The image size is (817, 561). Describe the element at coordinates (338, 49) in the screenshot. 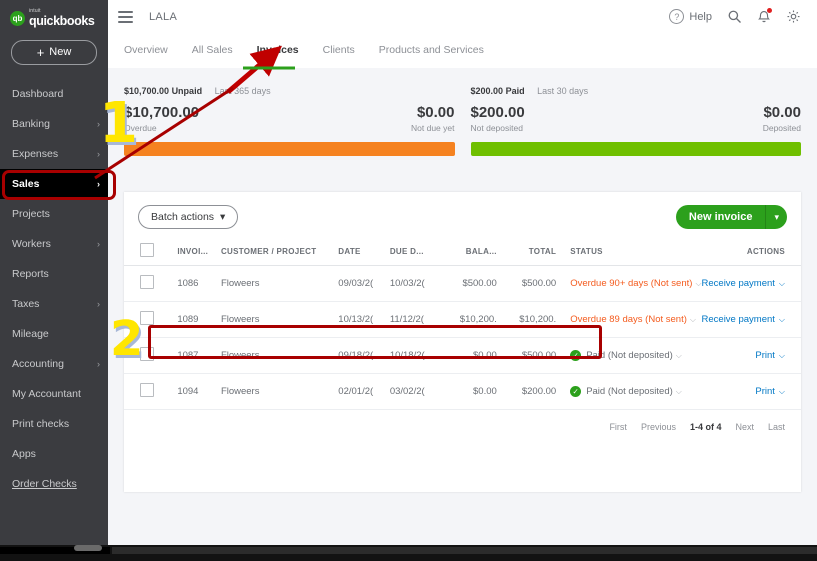

I see `tab-clients: Clients` at that location.